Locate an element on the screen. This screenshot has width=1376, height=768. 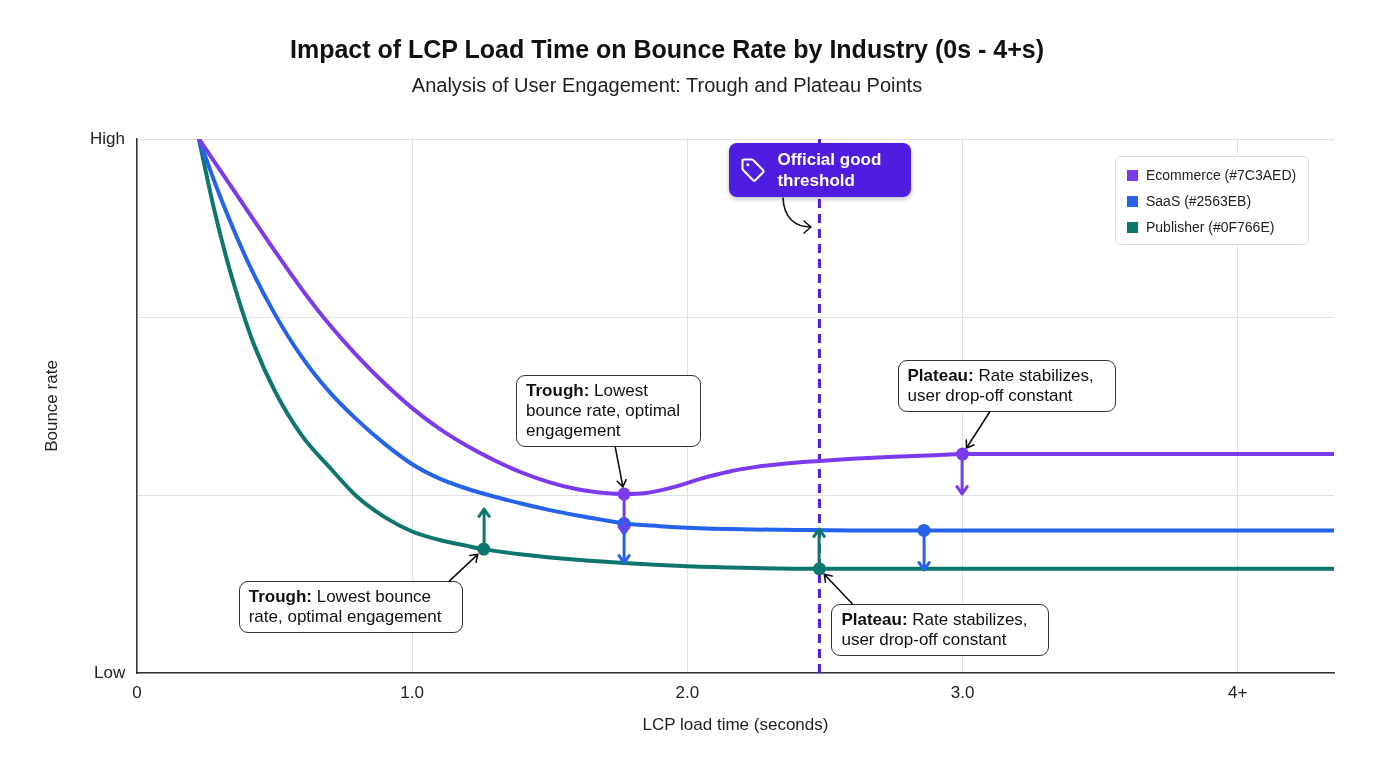
legend-label: Publisher (#0F766E) is located at coordinates (1210, 227).